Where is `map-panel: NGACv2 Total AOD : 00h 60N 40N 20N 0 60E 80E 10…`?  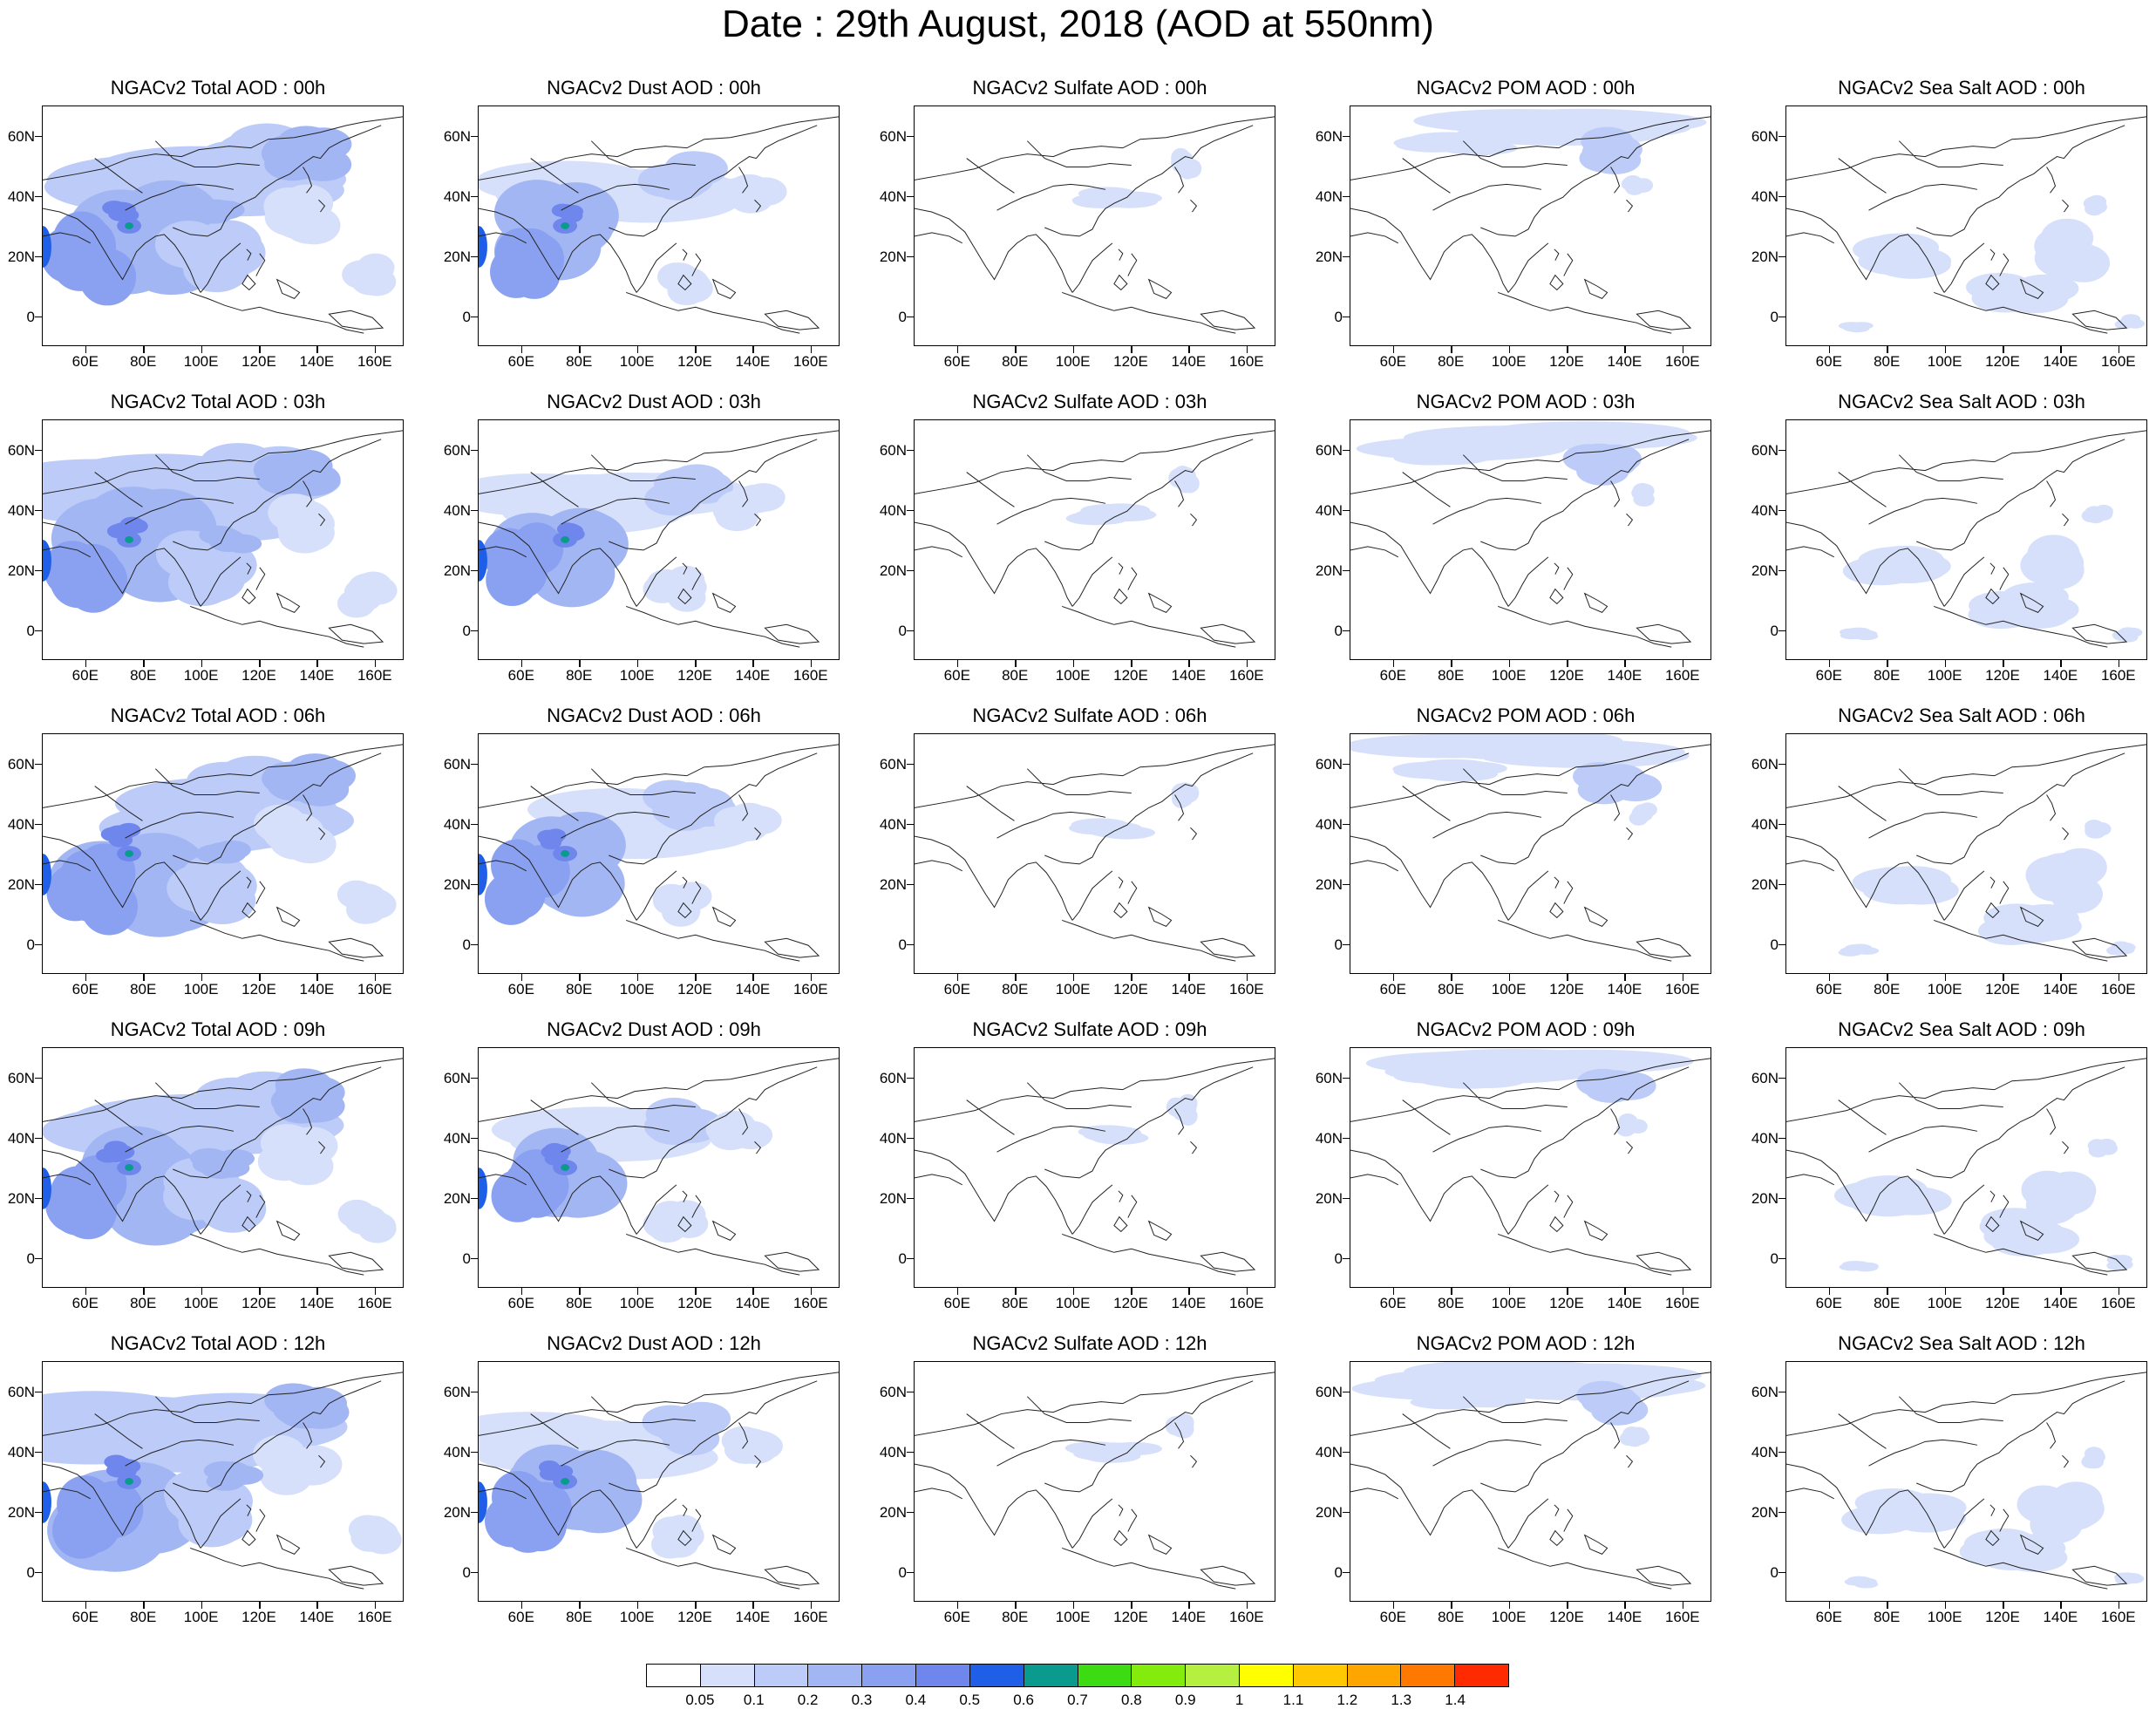
map-panel: NGACv2 Total AOD : 00h 60N 40N 20N 0 60E 80E 10… is located at coordinates (218, 234).